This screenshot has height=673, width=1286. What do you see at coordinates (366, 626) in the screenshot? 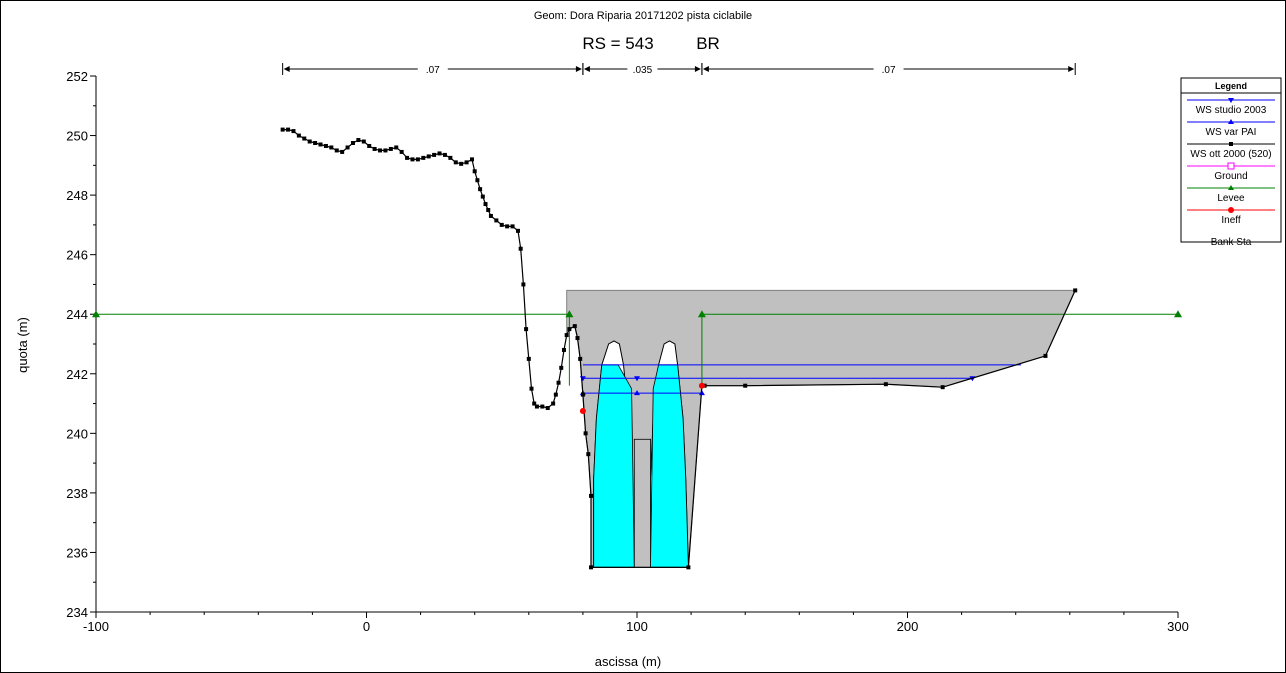
I see `x-tick-label: 0` at bounding box center [366, 626].